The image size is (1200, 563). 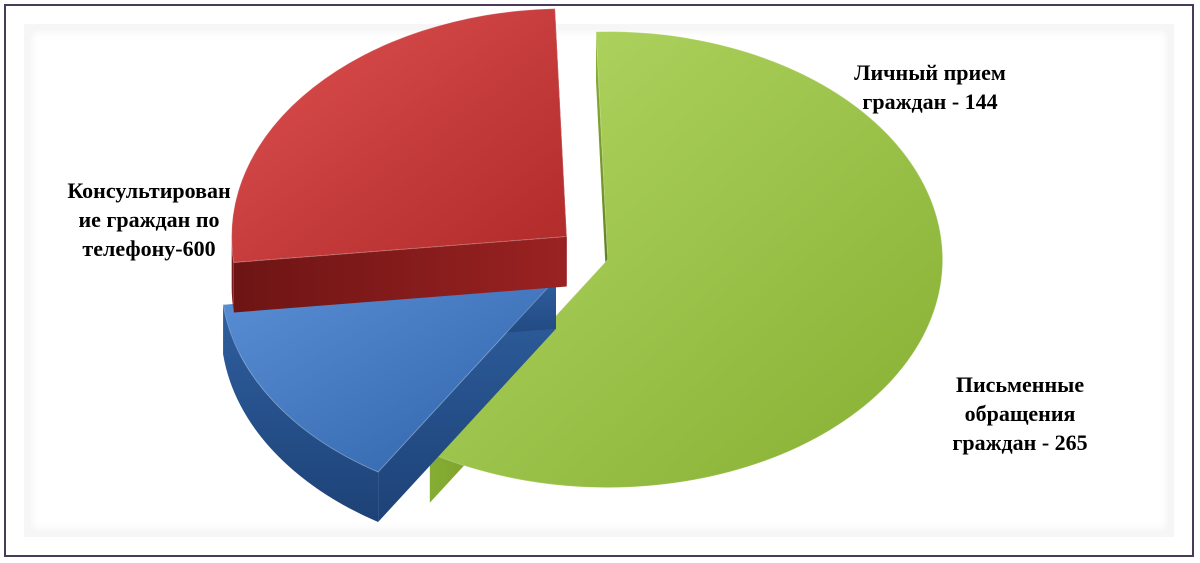 I want to click on pie-slice-personal-reception, so click(x=390, y=400).